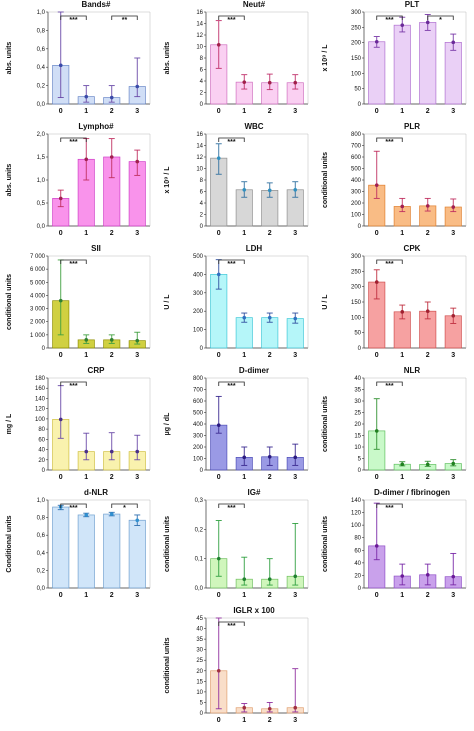  Describe the element at coordinates (254, 610) in the screenshot. I see `chart-title: IGLR x 100` at that location.